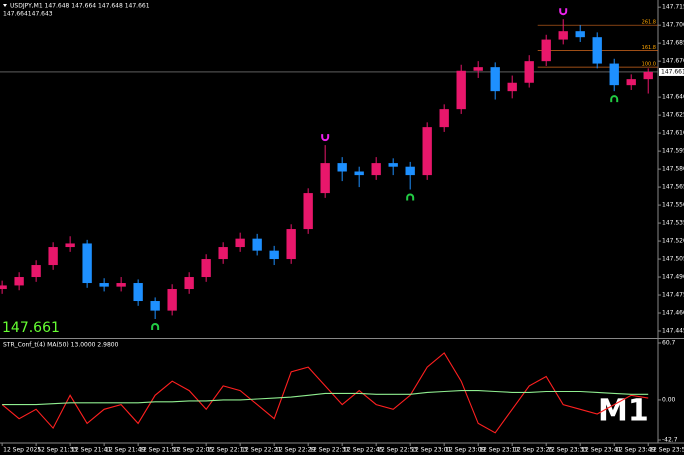  I want to click on x-tick-label: 12 Sep 22:37, so click(329, 450).